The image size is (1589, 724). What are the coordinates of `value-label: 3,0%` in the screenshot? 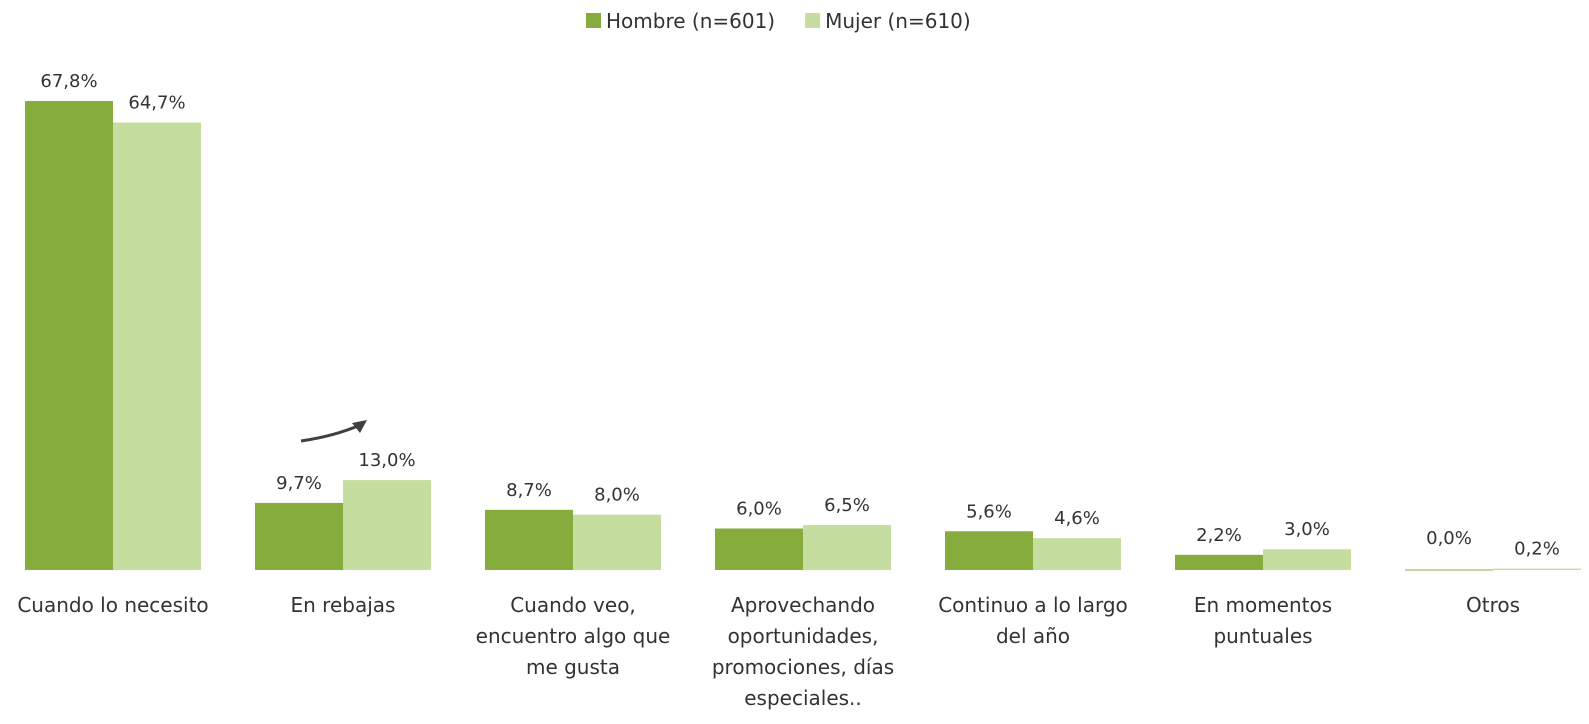 It's located at (1307, 529).